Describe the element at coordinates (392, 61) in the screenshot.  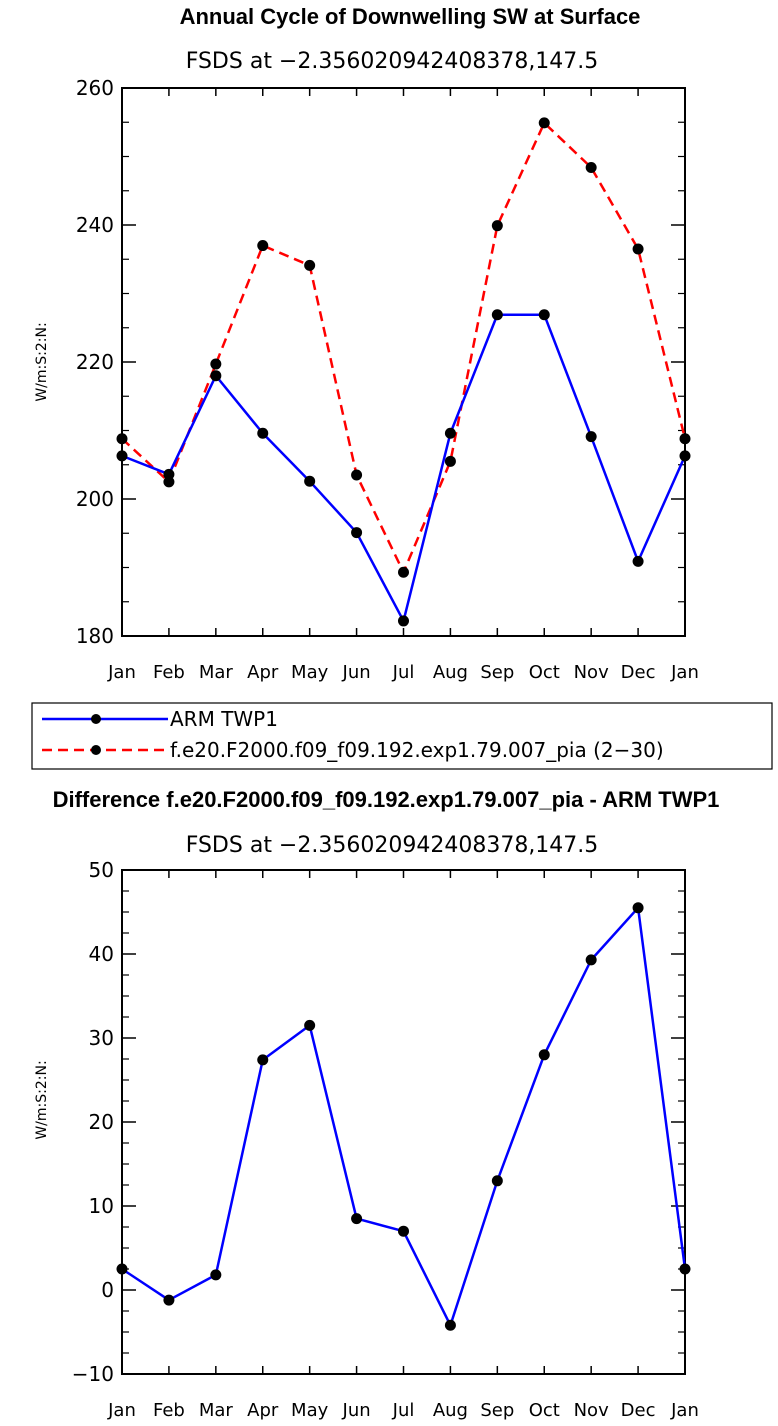
I see `chart1-subtitle: FSDS at −2.356020942408378,147.5` at that location.